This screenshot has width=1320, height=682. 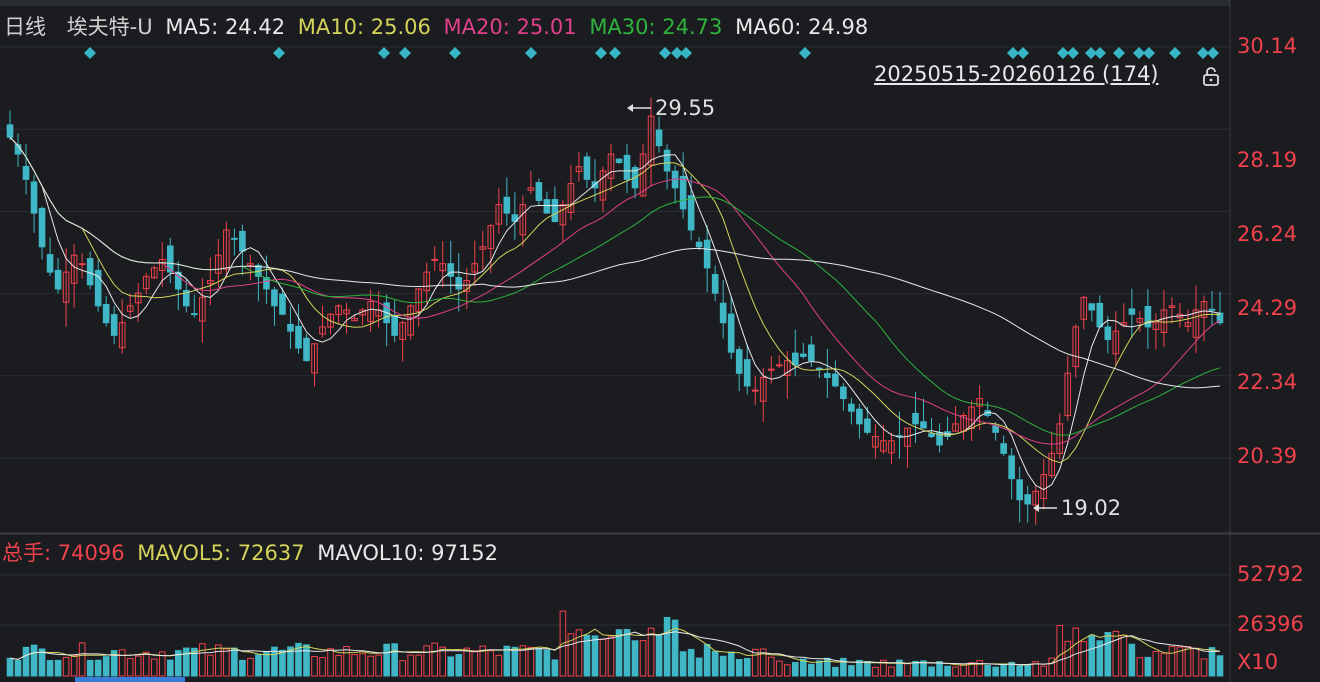 I want to click on price-axis-label: 26.24, so click(x=1267, y=234).